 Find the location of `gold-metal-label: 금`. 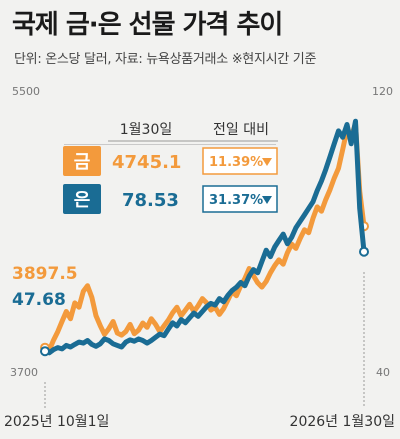

gold-metal-label: 금 is located at coordinates (82, 162).